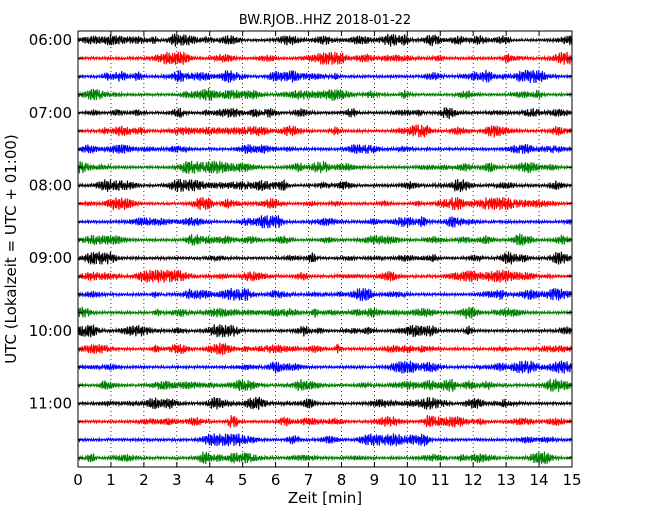  Describe the element at coordinates (325, 20) in the screenshot. I see `chart-title: BW.RJOB..HHZ 2018-01-22` at that location.